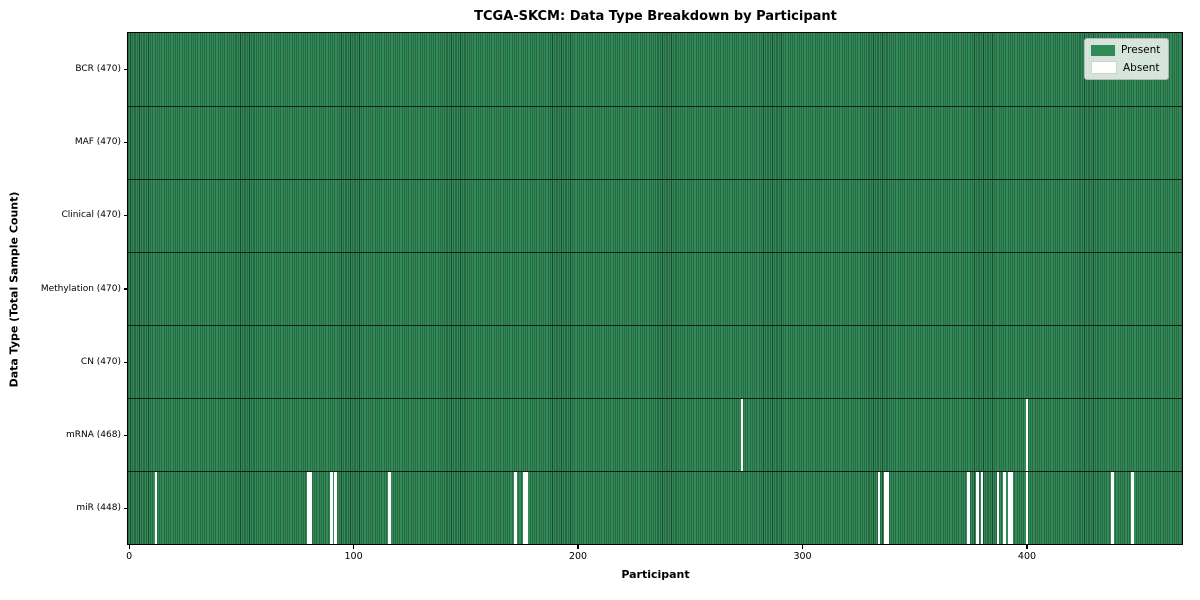  I want to click on y-tick-label-CN: CN (470), so click(100, 361).